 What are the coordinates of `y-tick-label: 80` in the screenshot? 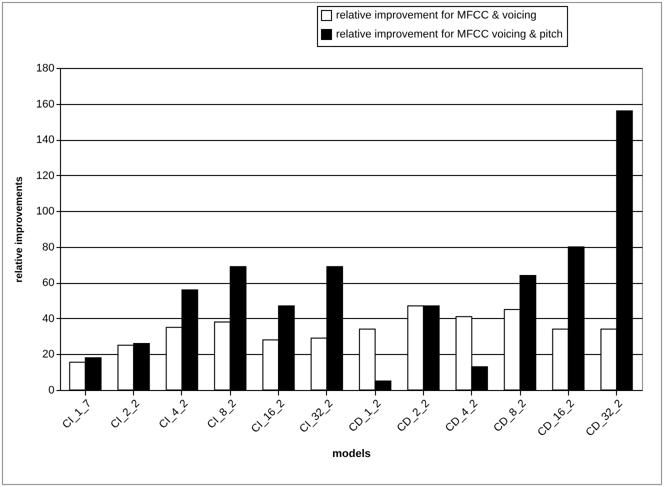 It's located at (48, 247).